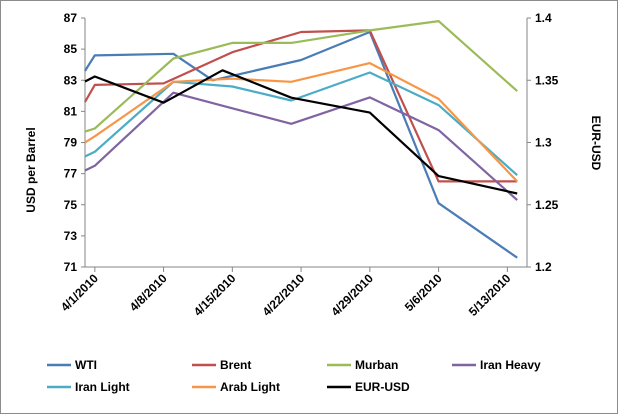 The height and width of the screenshot is (419, 618). I want to click on y-axis-title: USD per Barrel, so click(31, 169).